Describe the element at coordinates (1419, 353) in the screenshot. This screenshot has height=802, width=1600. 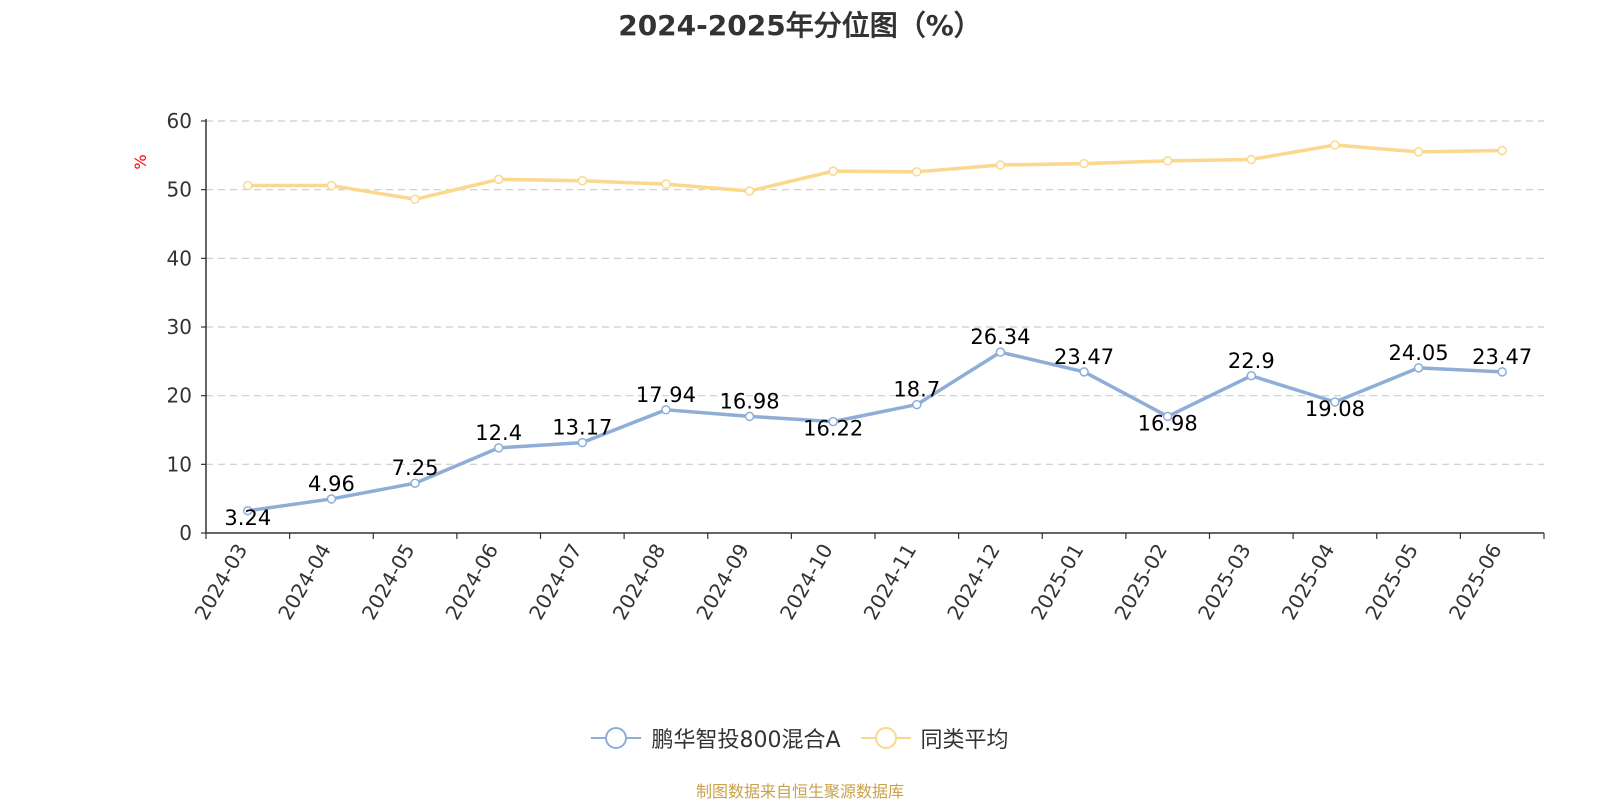
I see `data-label-2025-05: 24.05` at that location.